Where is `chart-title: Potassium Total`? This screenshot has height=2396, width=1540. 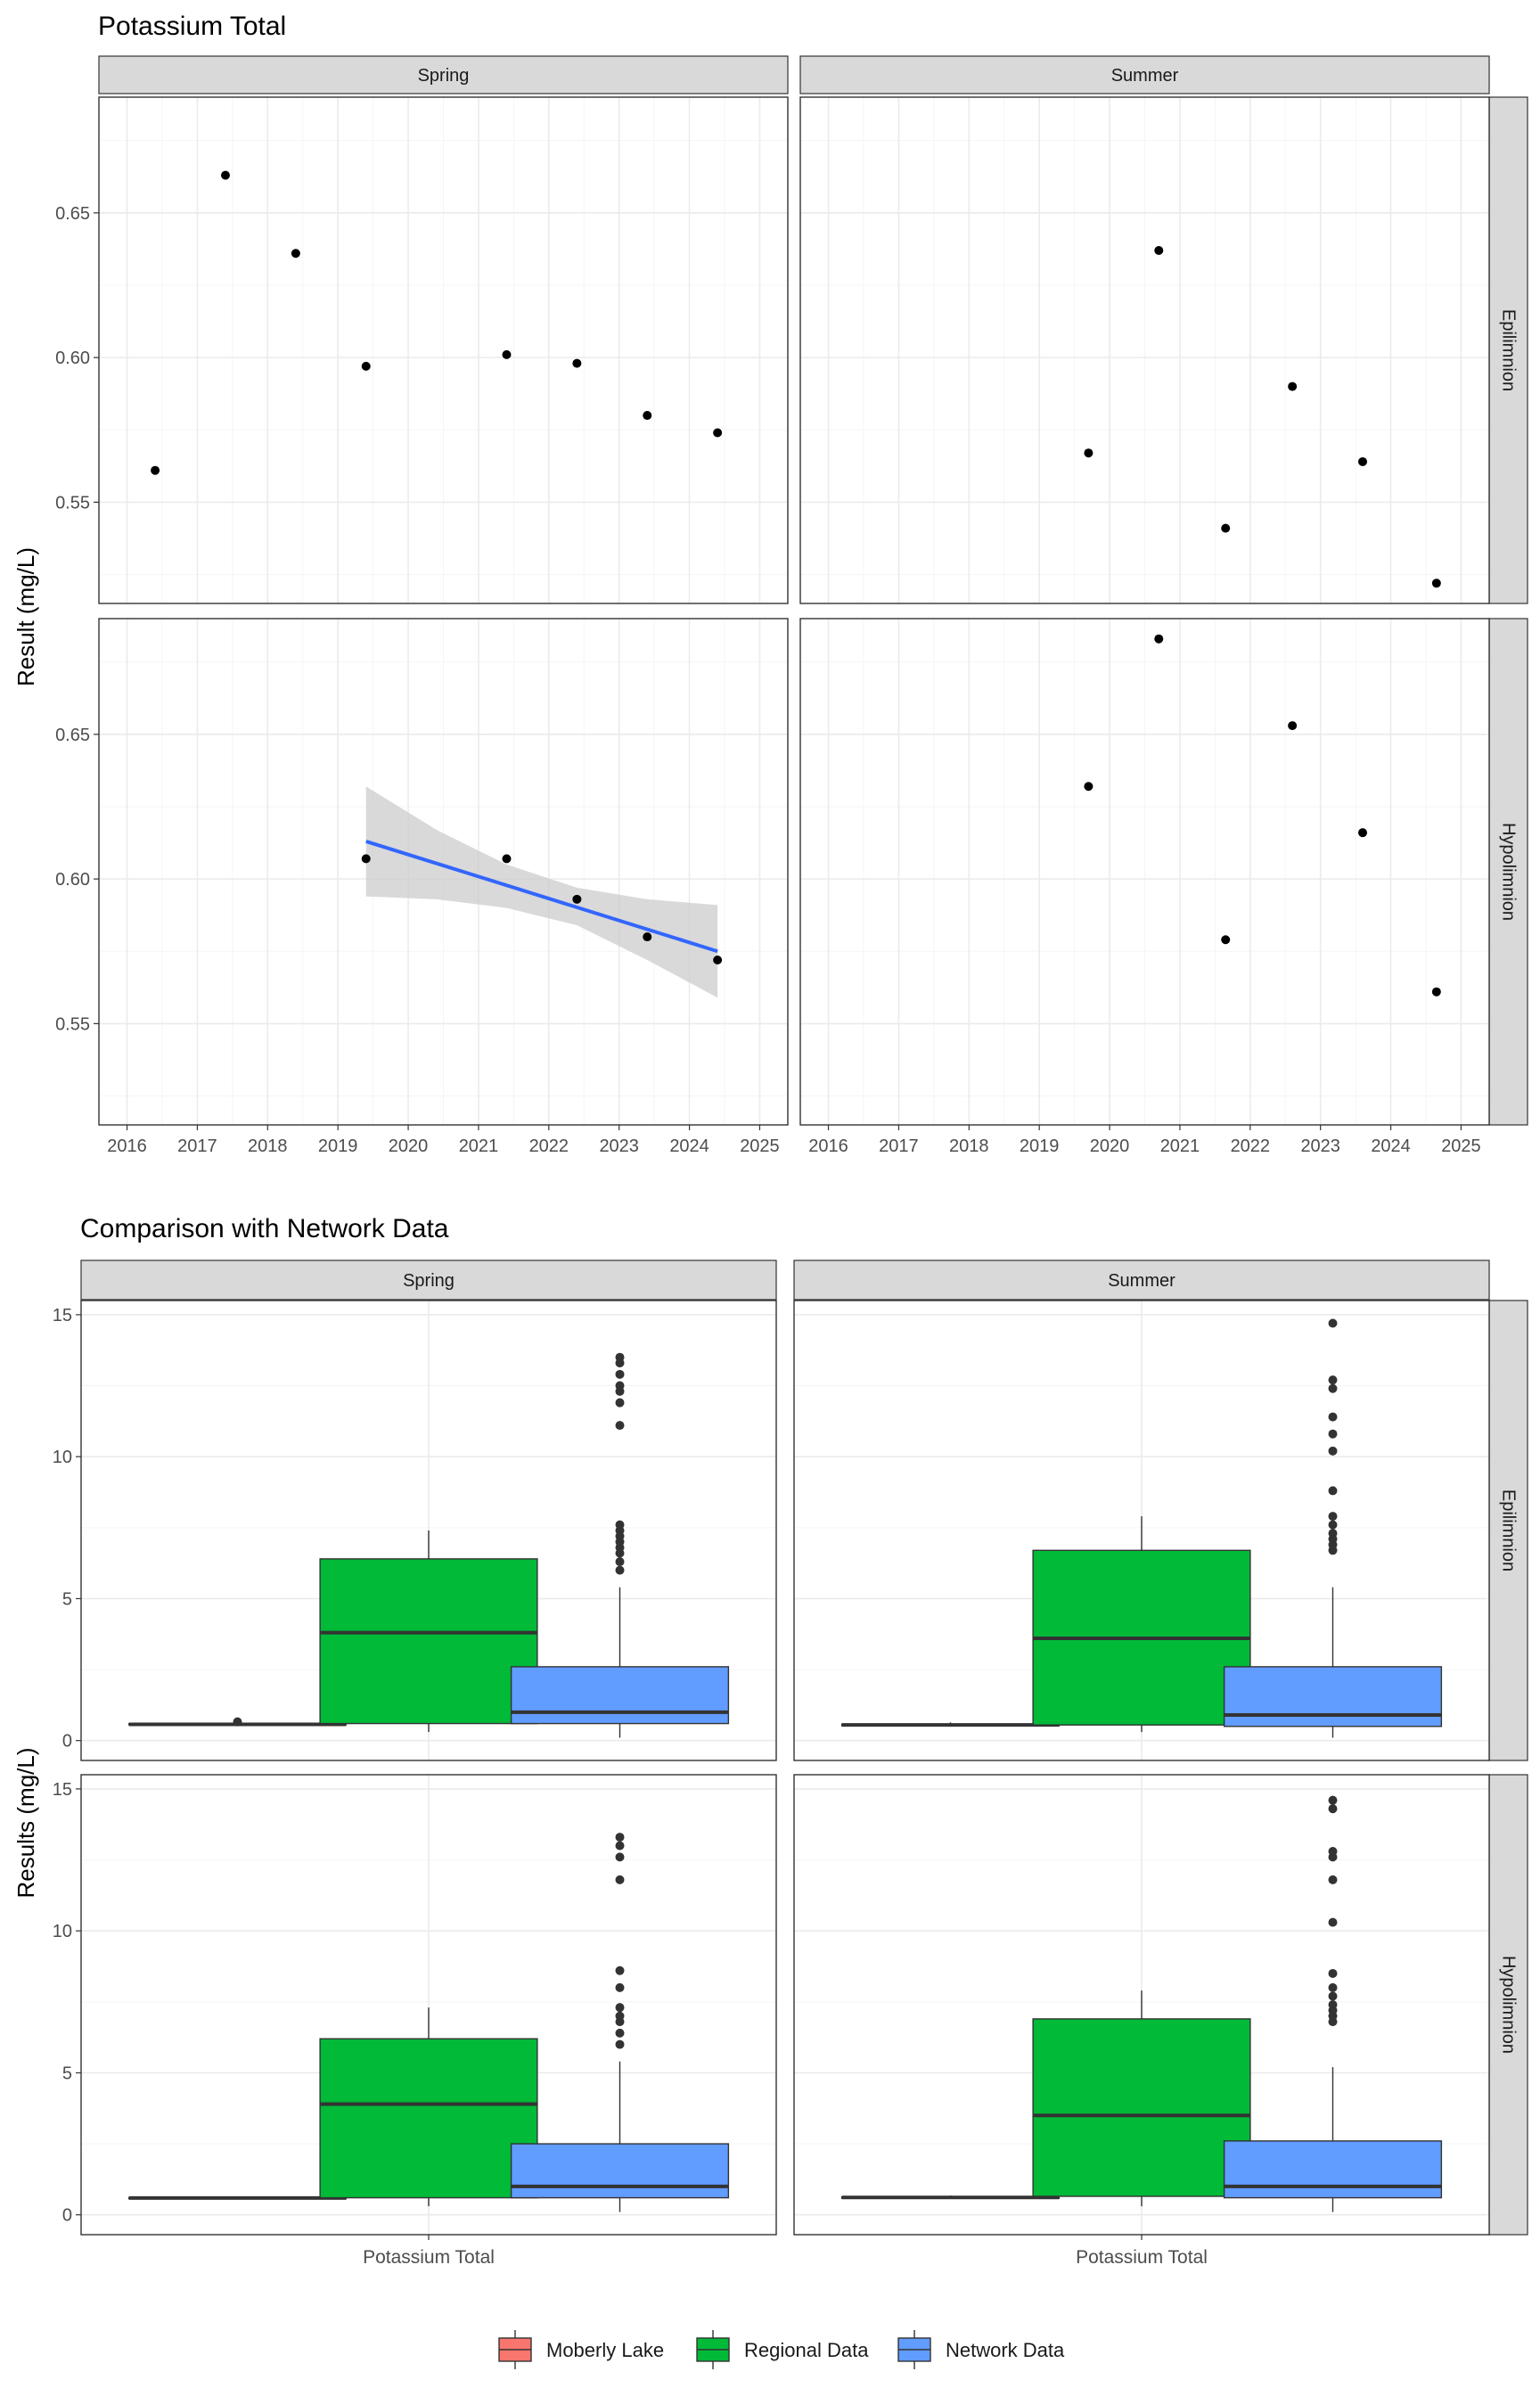
chart-title: Potassium Total is located at coordinates (192, 26).